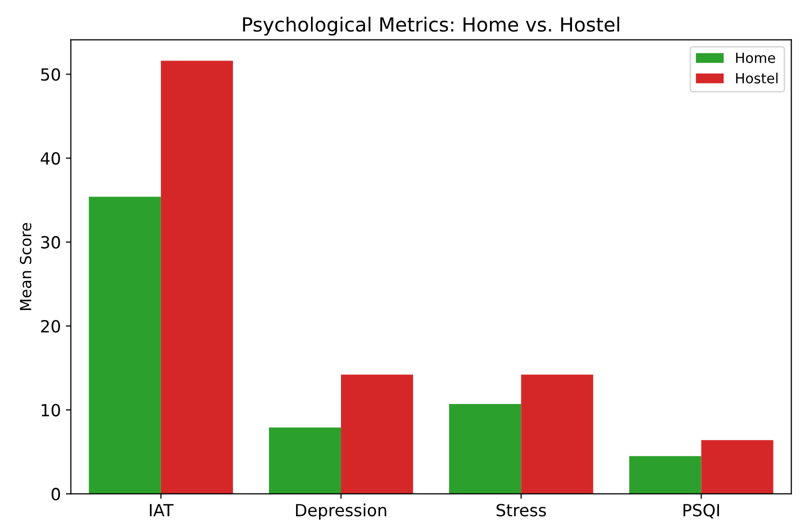 This screenshot has width=805, height=531. What do you see at coordinates (341, 512) in the screenshot?
I see `x-tick-label: Depression` at bounding box center [341, 512].